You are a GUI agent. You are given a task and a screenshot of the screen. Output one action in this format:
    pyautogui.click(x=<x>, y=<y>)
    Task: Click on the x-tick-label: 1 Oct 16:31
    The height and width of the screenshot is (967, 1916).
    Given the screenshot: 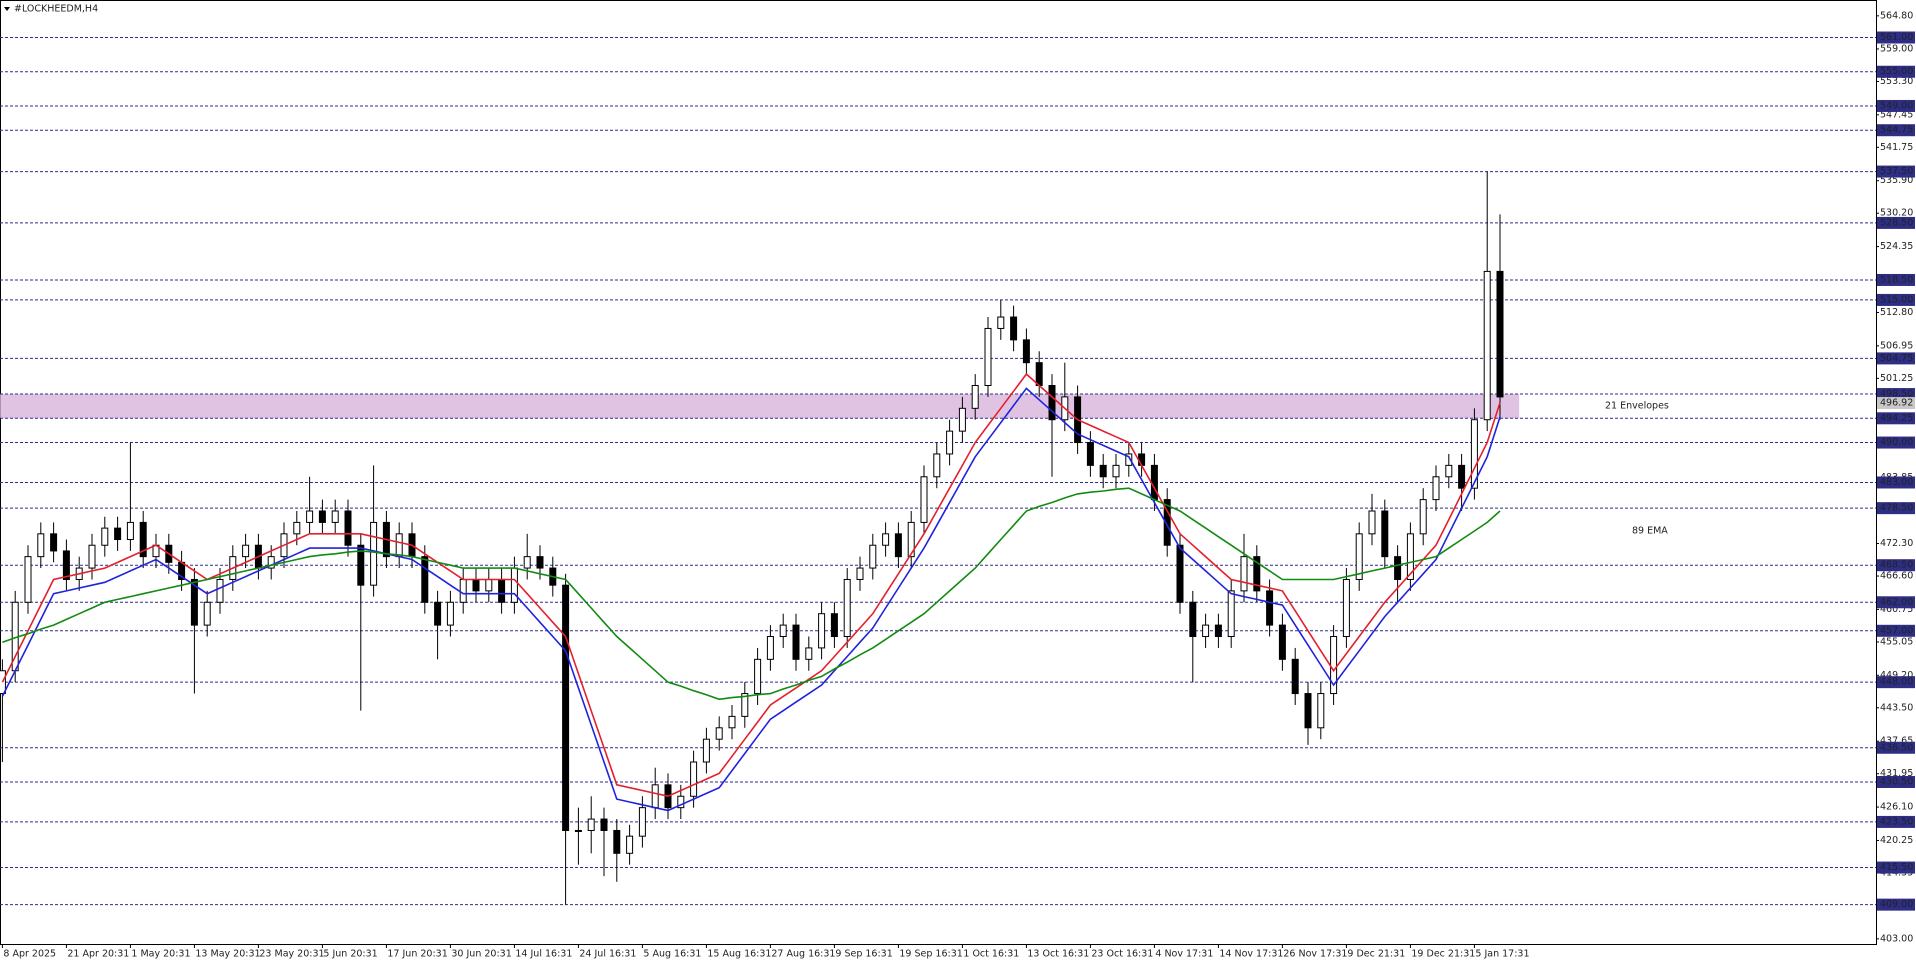 What is the action you would take?
    pyautogui.click(x=991, y=954)
    